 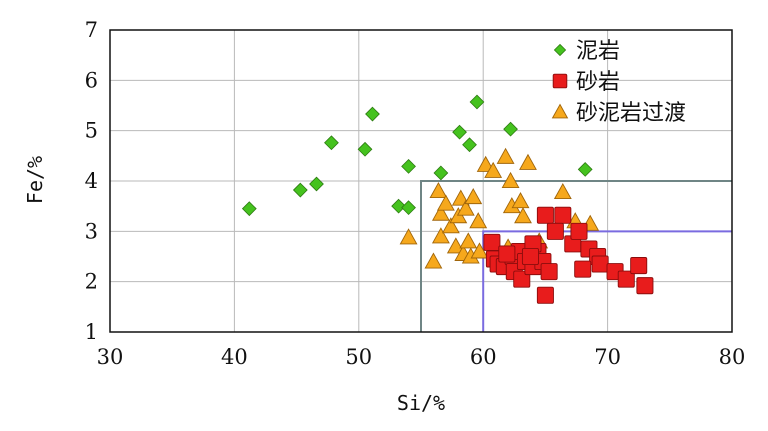 I want to click on y-tick-label: 1, so click(x=91, y=332).